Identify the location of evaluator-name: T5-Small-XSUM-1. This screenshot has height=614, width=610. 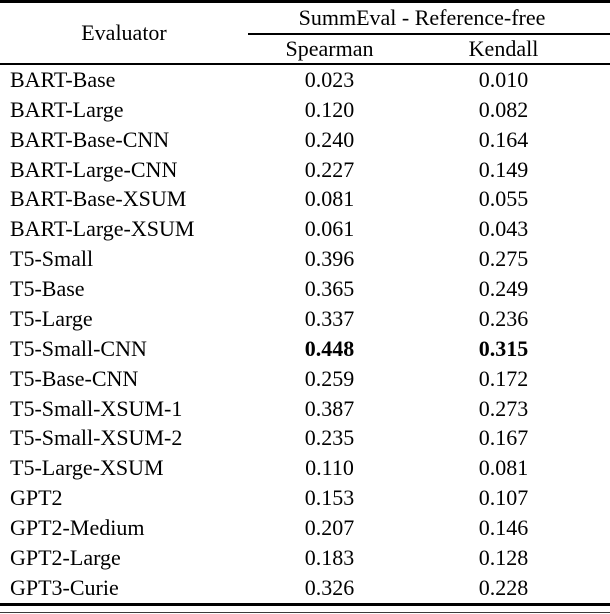
(96, 408).